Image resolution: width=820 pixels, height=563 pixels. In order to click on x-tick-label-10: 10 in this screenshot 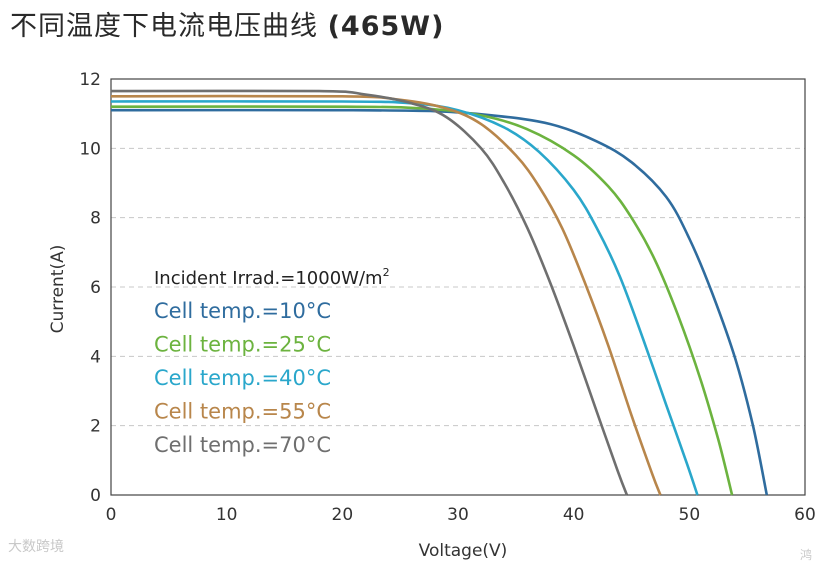, I will do `click(227, 515)`.